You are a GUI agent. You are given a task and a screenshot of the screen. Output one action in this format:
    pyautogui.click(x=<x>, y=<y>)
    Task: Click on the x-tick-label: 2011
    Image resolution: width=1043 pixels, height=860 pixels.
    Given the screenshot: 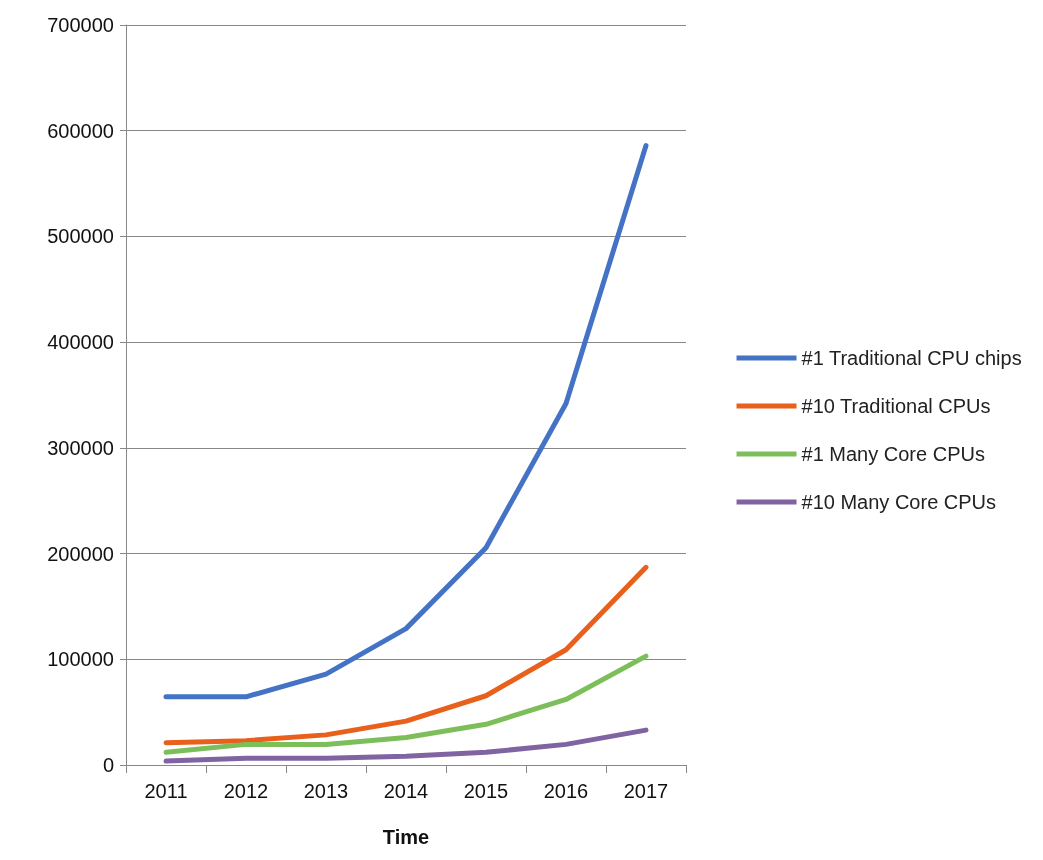 What is the action you would take?
    pyautogui.click(x=166, y=791)
    